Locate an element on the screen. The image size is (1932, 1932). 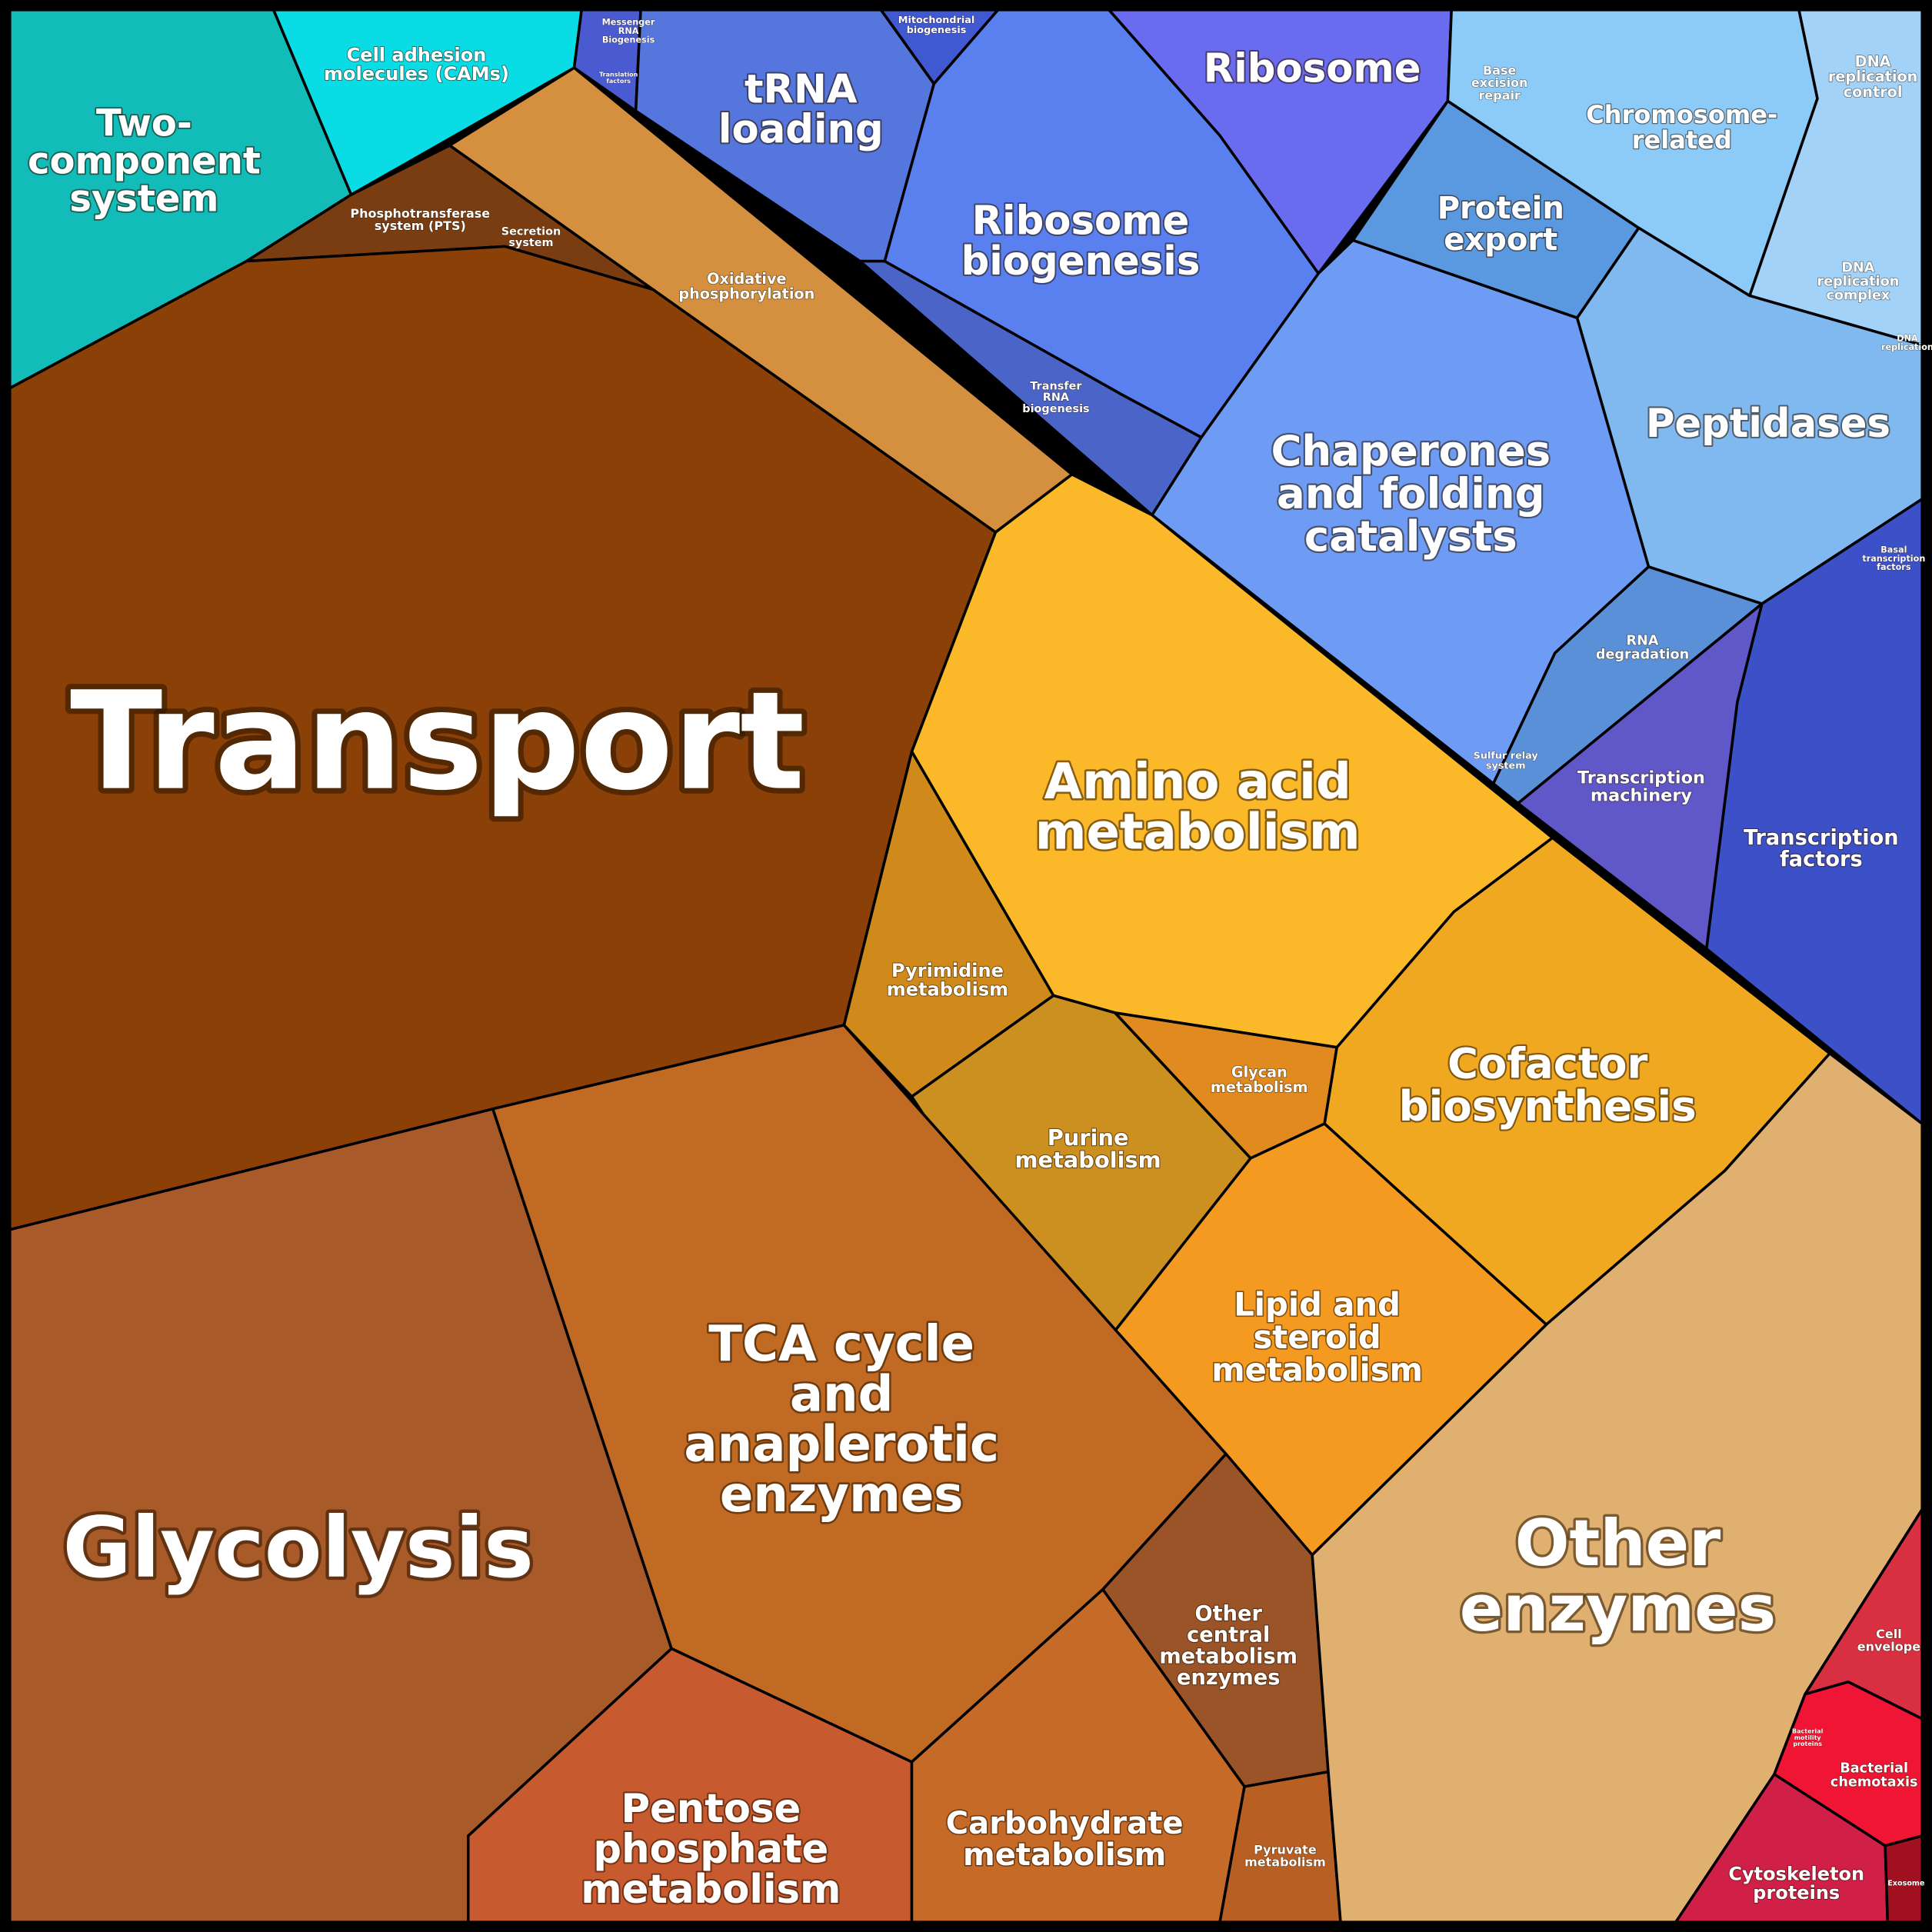
region-label: Protein is located at coordinates (1500, 208).